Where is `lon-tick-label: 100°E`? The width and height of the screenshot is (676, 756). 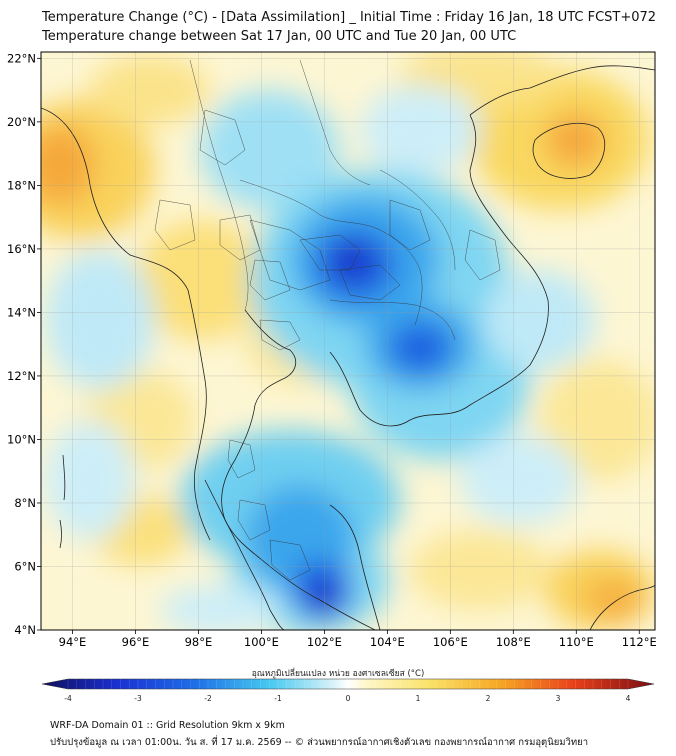 lon-tick-label: 100°E is located at coordinates (261, 642).